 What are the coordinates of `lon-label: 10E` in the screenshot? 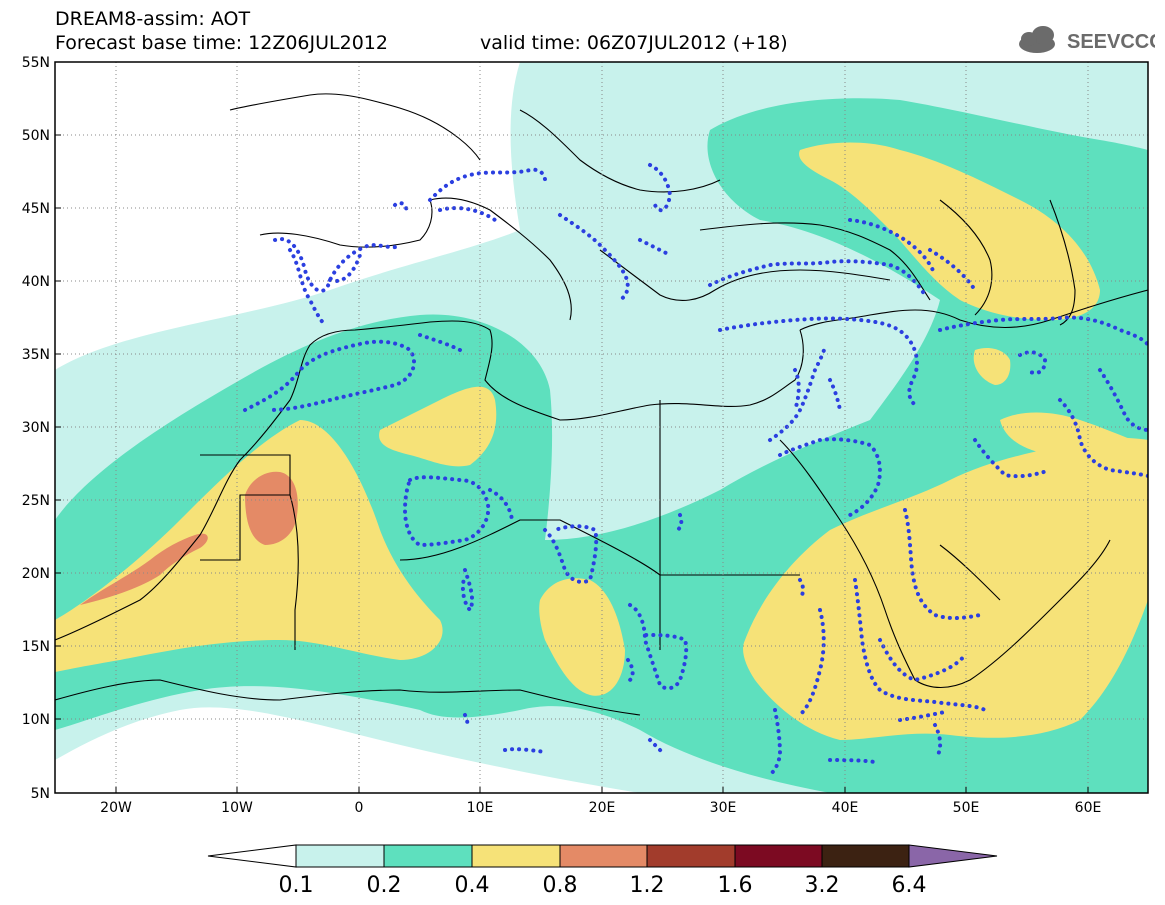 It's located at (480, 808).